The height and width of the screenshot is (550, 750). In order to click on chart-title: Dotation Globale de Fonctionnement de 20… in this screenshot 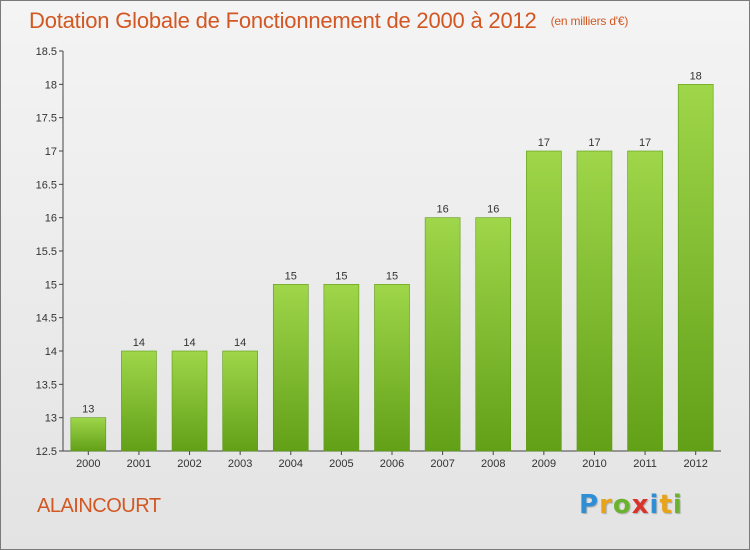, I will do `click(328, 21)`.